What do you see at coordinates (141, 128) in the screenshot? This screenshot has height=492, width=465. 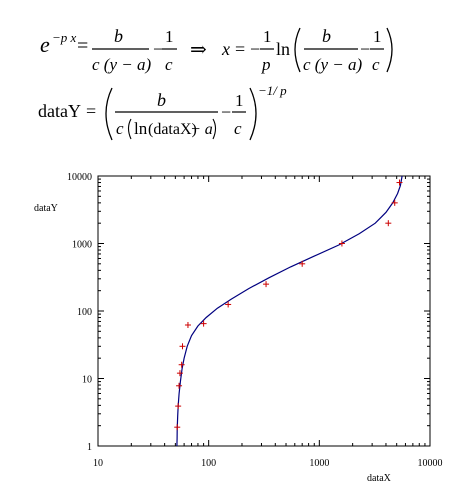 I see `eq2-denom-ln: ln` at bounding box center [141, 128].